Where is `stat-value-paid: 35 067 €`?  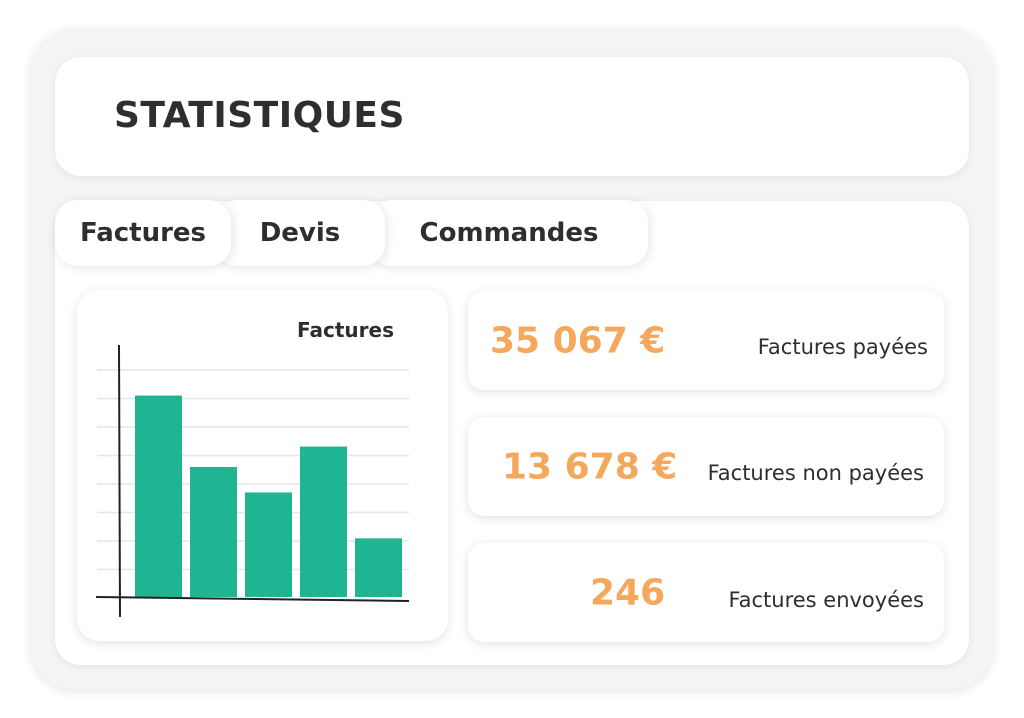 stat-value-paid: 35 067 € is located at coordinates (578, 340).